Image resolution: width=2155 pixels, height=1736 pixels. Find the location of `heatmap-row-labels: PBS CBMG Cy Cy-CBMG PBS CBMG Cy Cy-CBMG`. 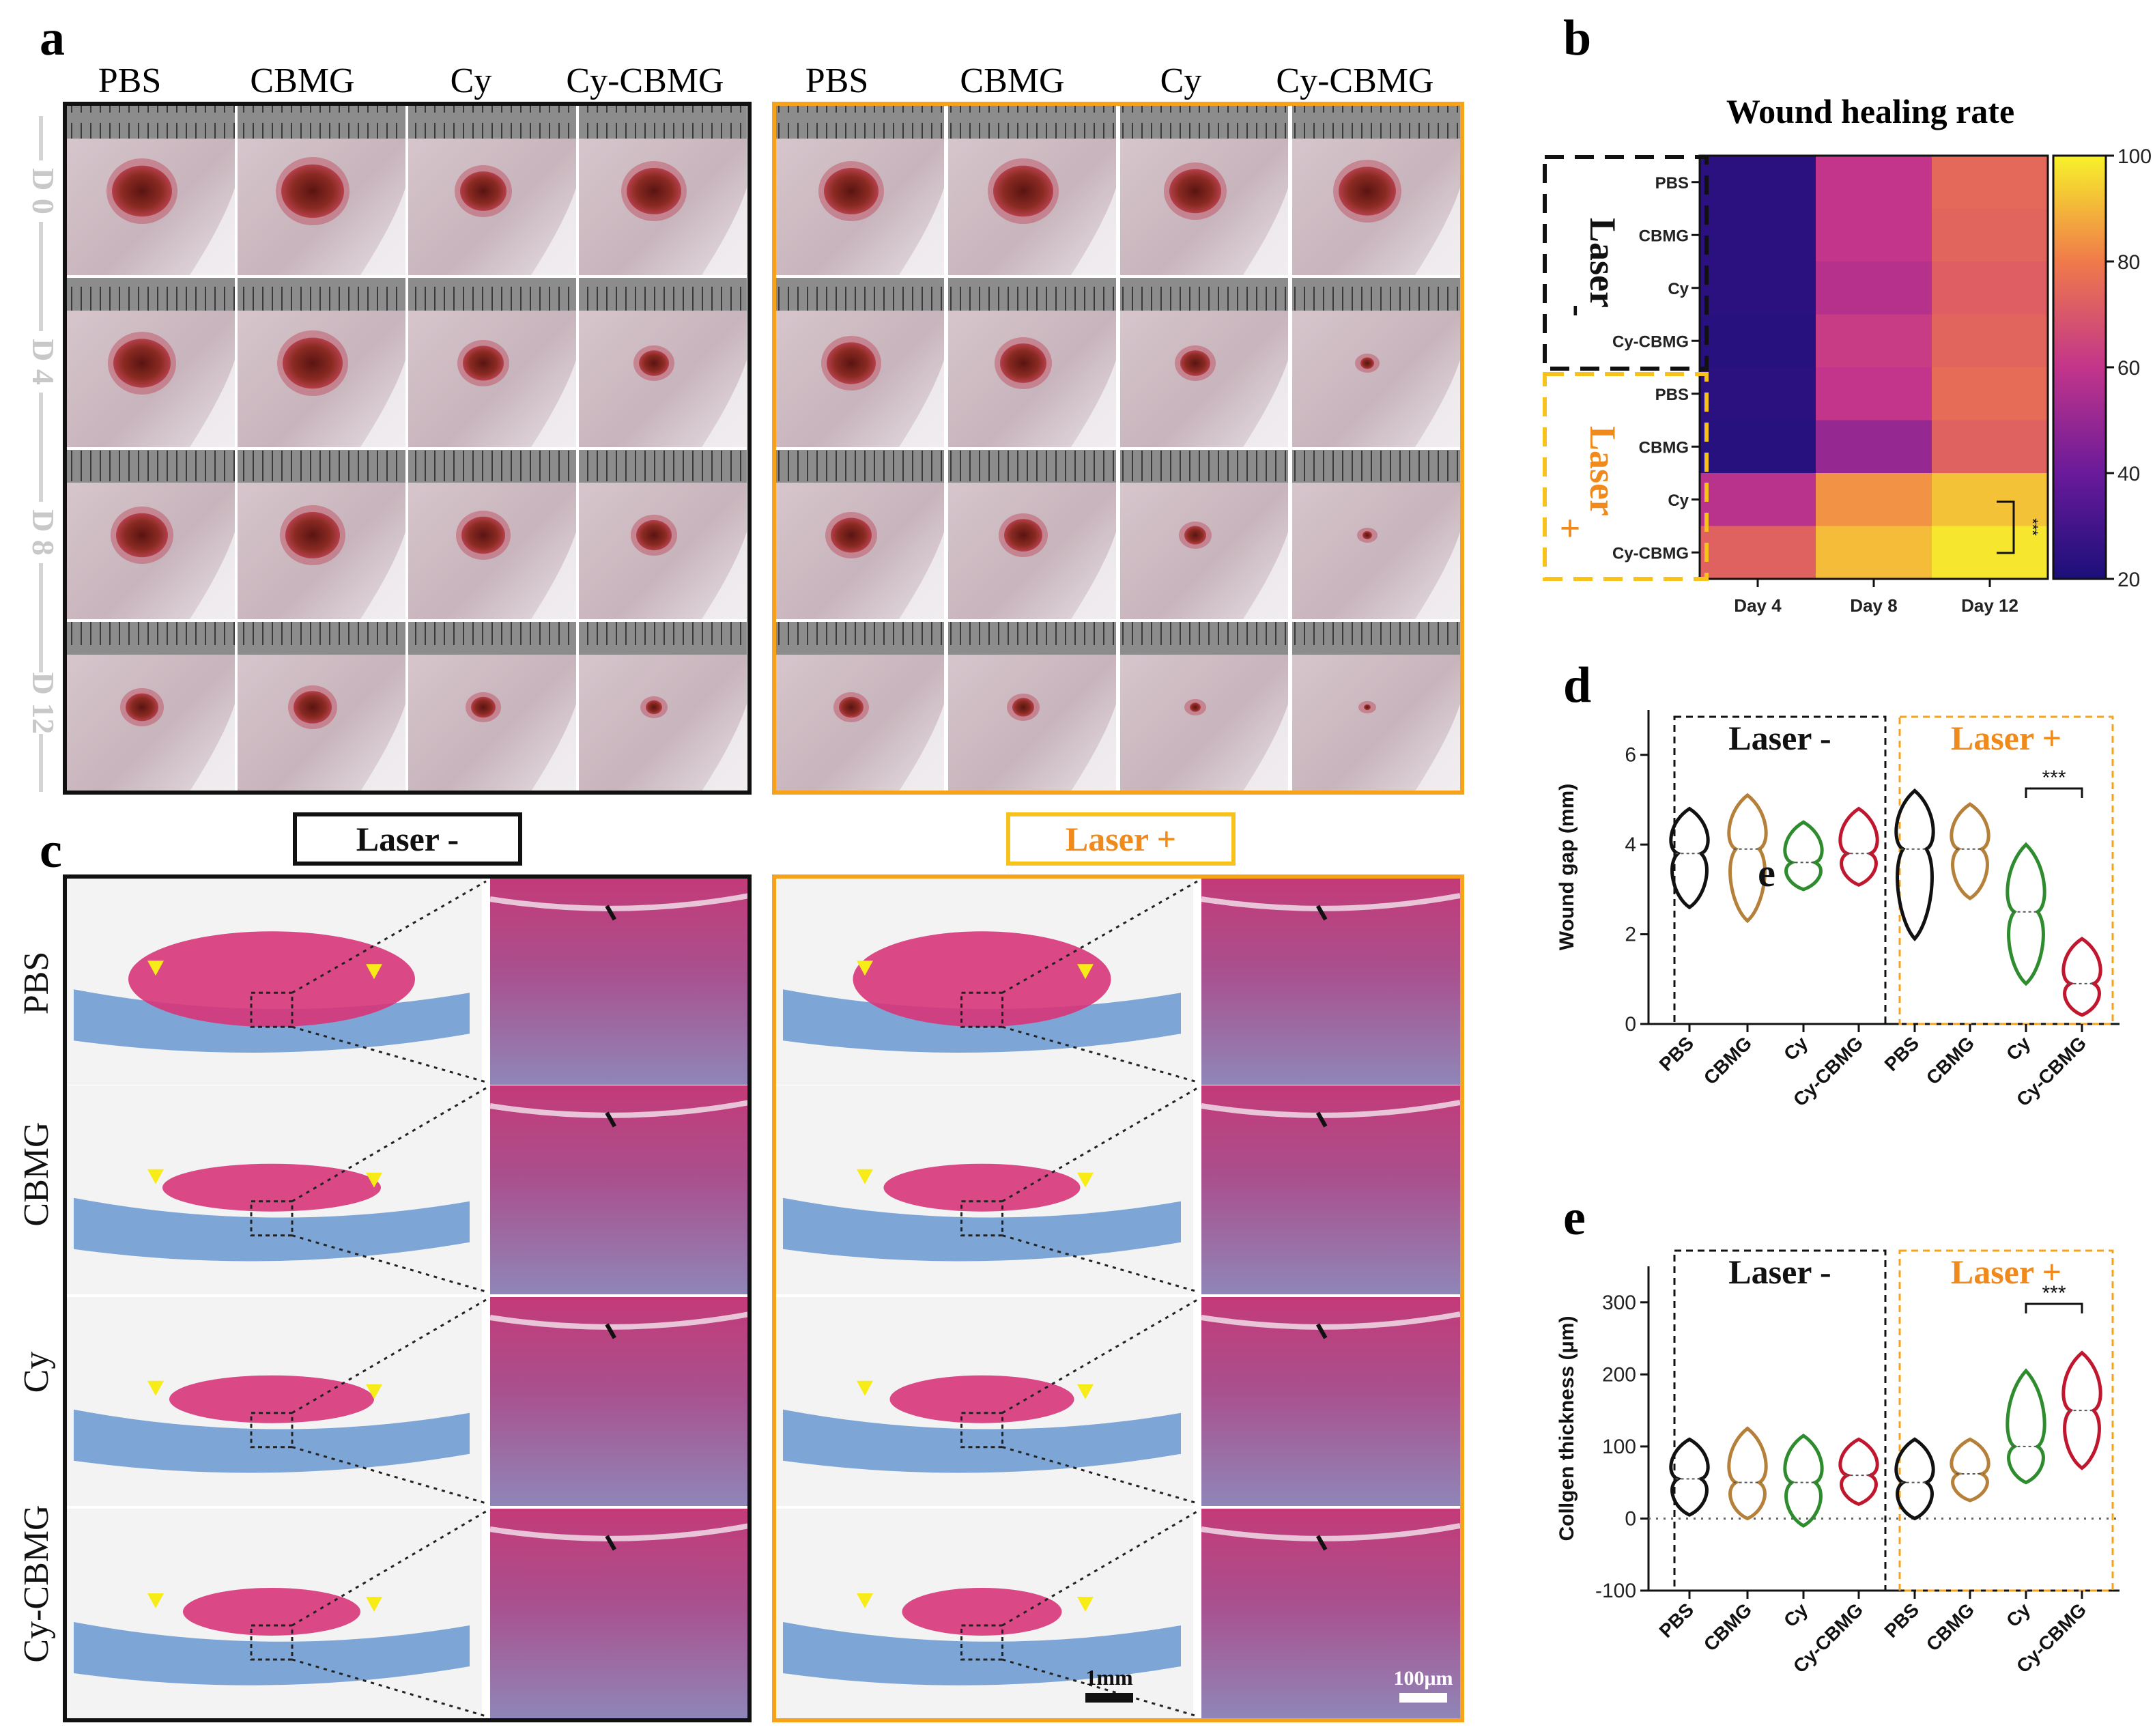

heatmap-row-labels: PBS CBMG Cy Cy-CBMG PBS CBMG Cy Cy-CBMG is located at coordinates (1656, 369).